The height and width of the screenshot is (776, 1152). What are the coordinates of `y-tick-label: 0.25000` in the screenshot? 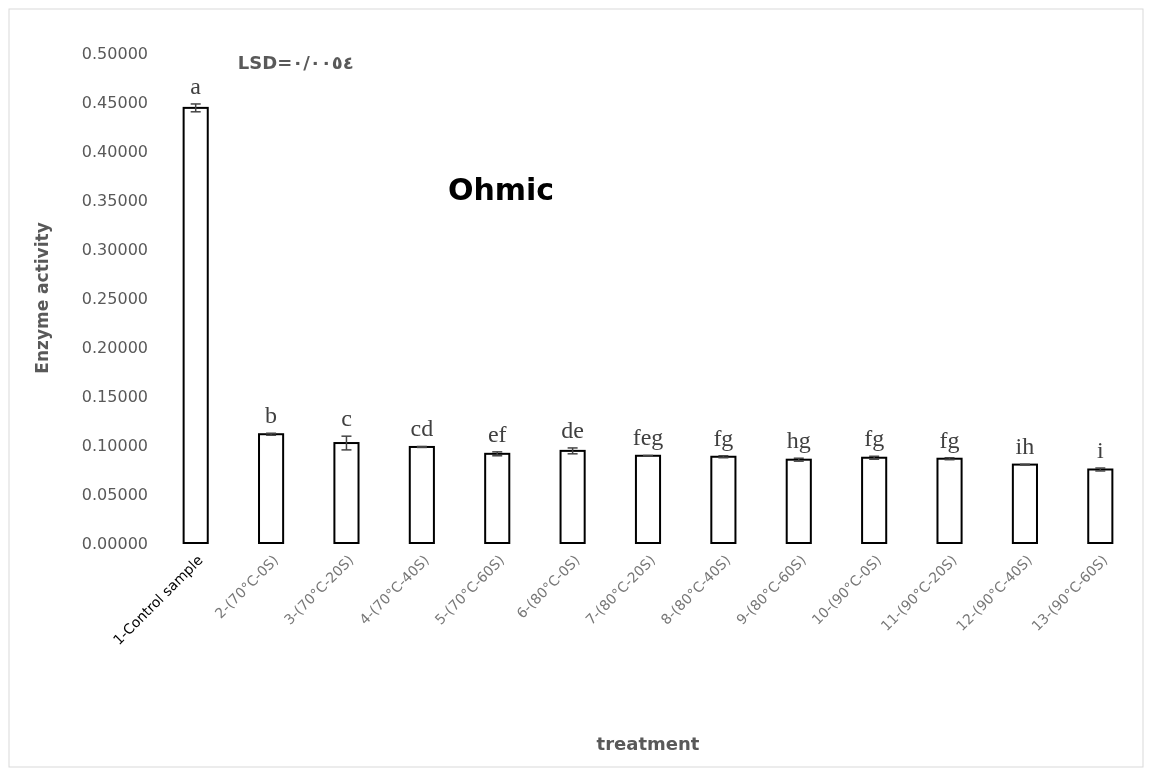 It's located at (114, 298).